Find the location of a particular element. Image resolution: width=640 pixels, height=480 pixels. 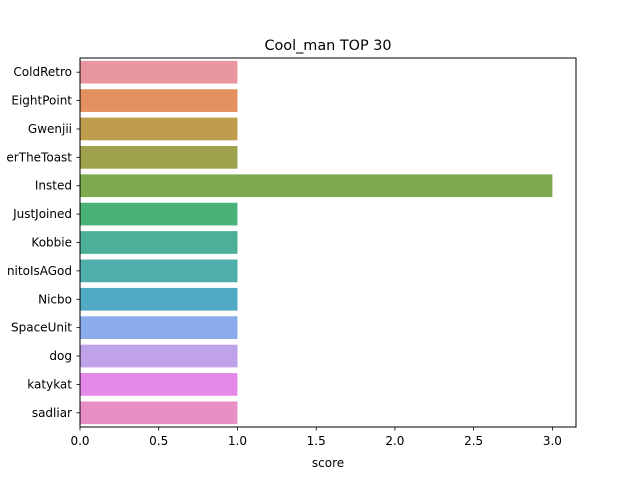

y-tick-label: Nicbo is located at coordinates (55, 299).